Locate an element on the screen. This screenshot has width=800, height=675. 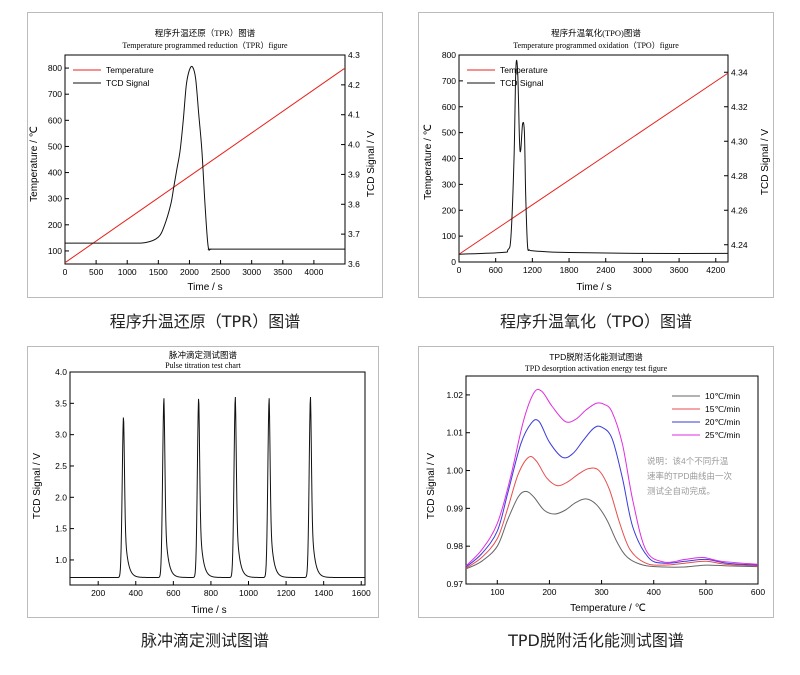
tpo-y2label: TCD Signal / V is located at coordinates (765, 162).